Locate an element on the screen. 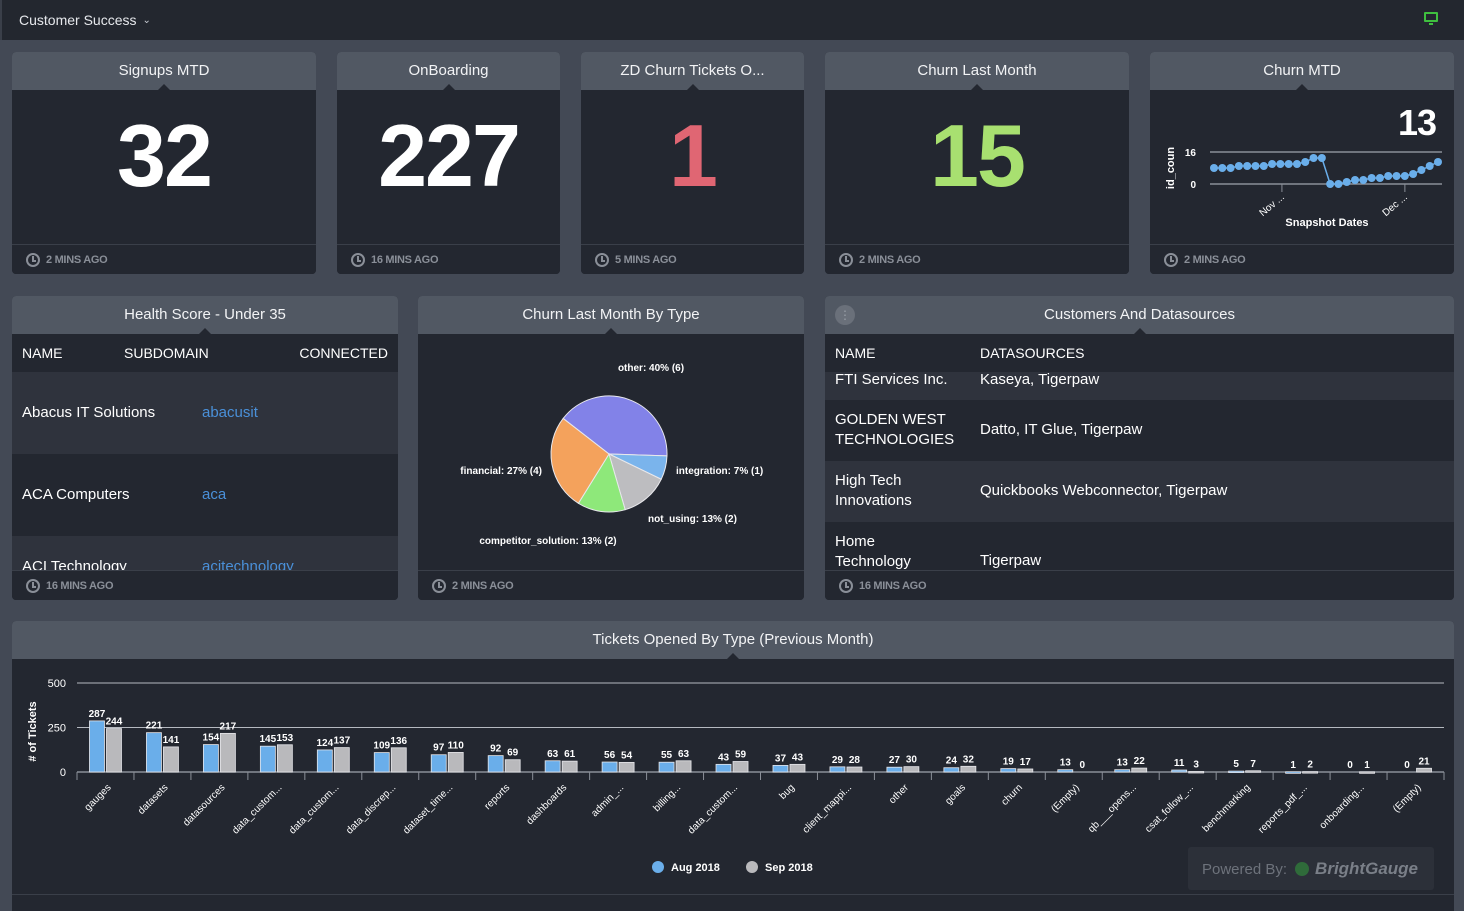  pie-slice is located at coordinates (615, 426).